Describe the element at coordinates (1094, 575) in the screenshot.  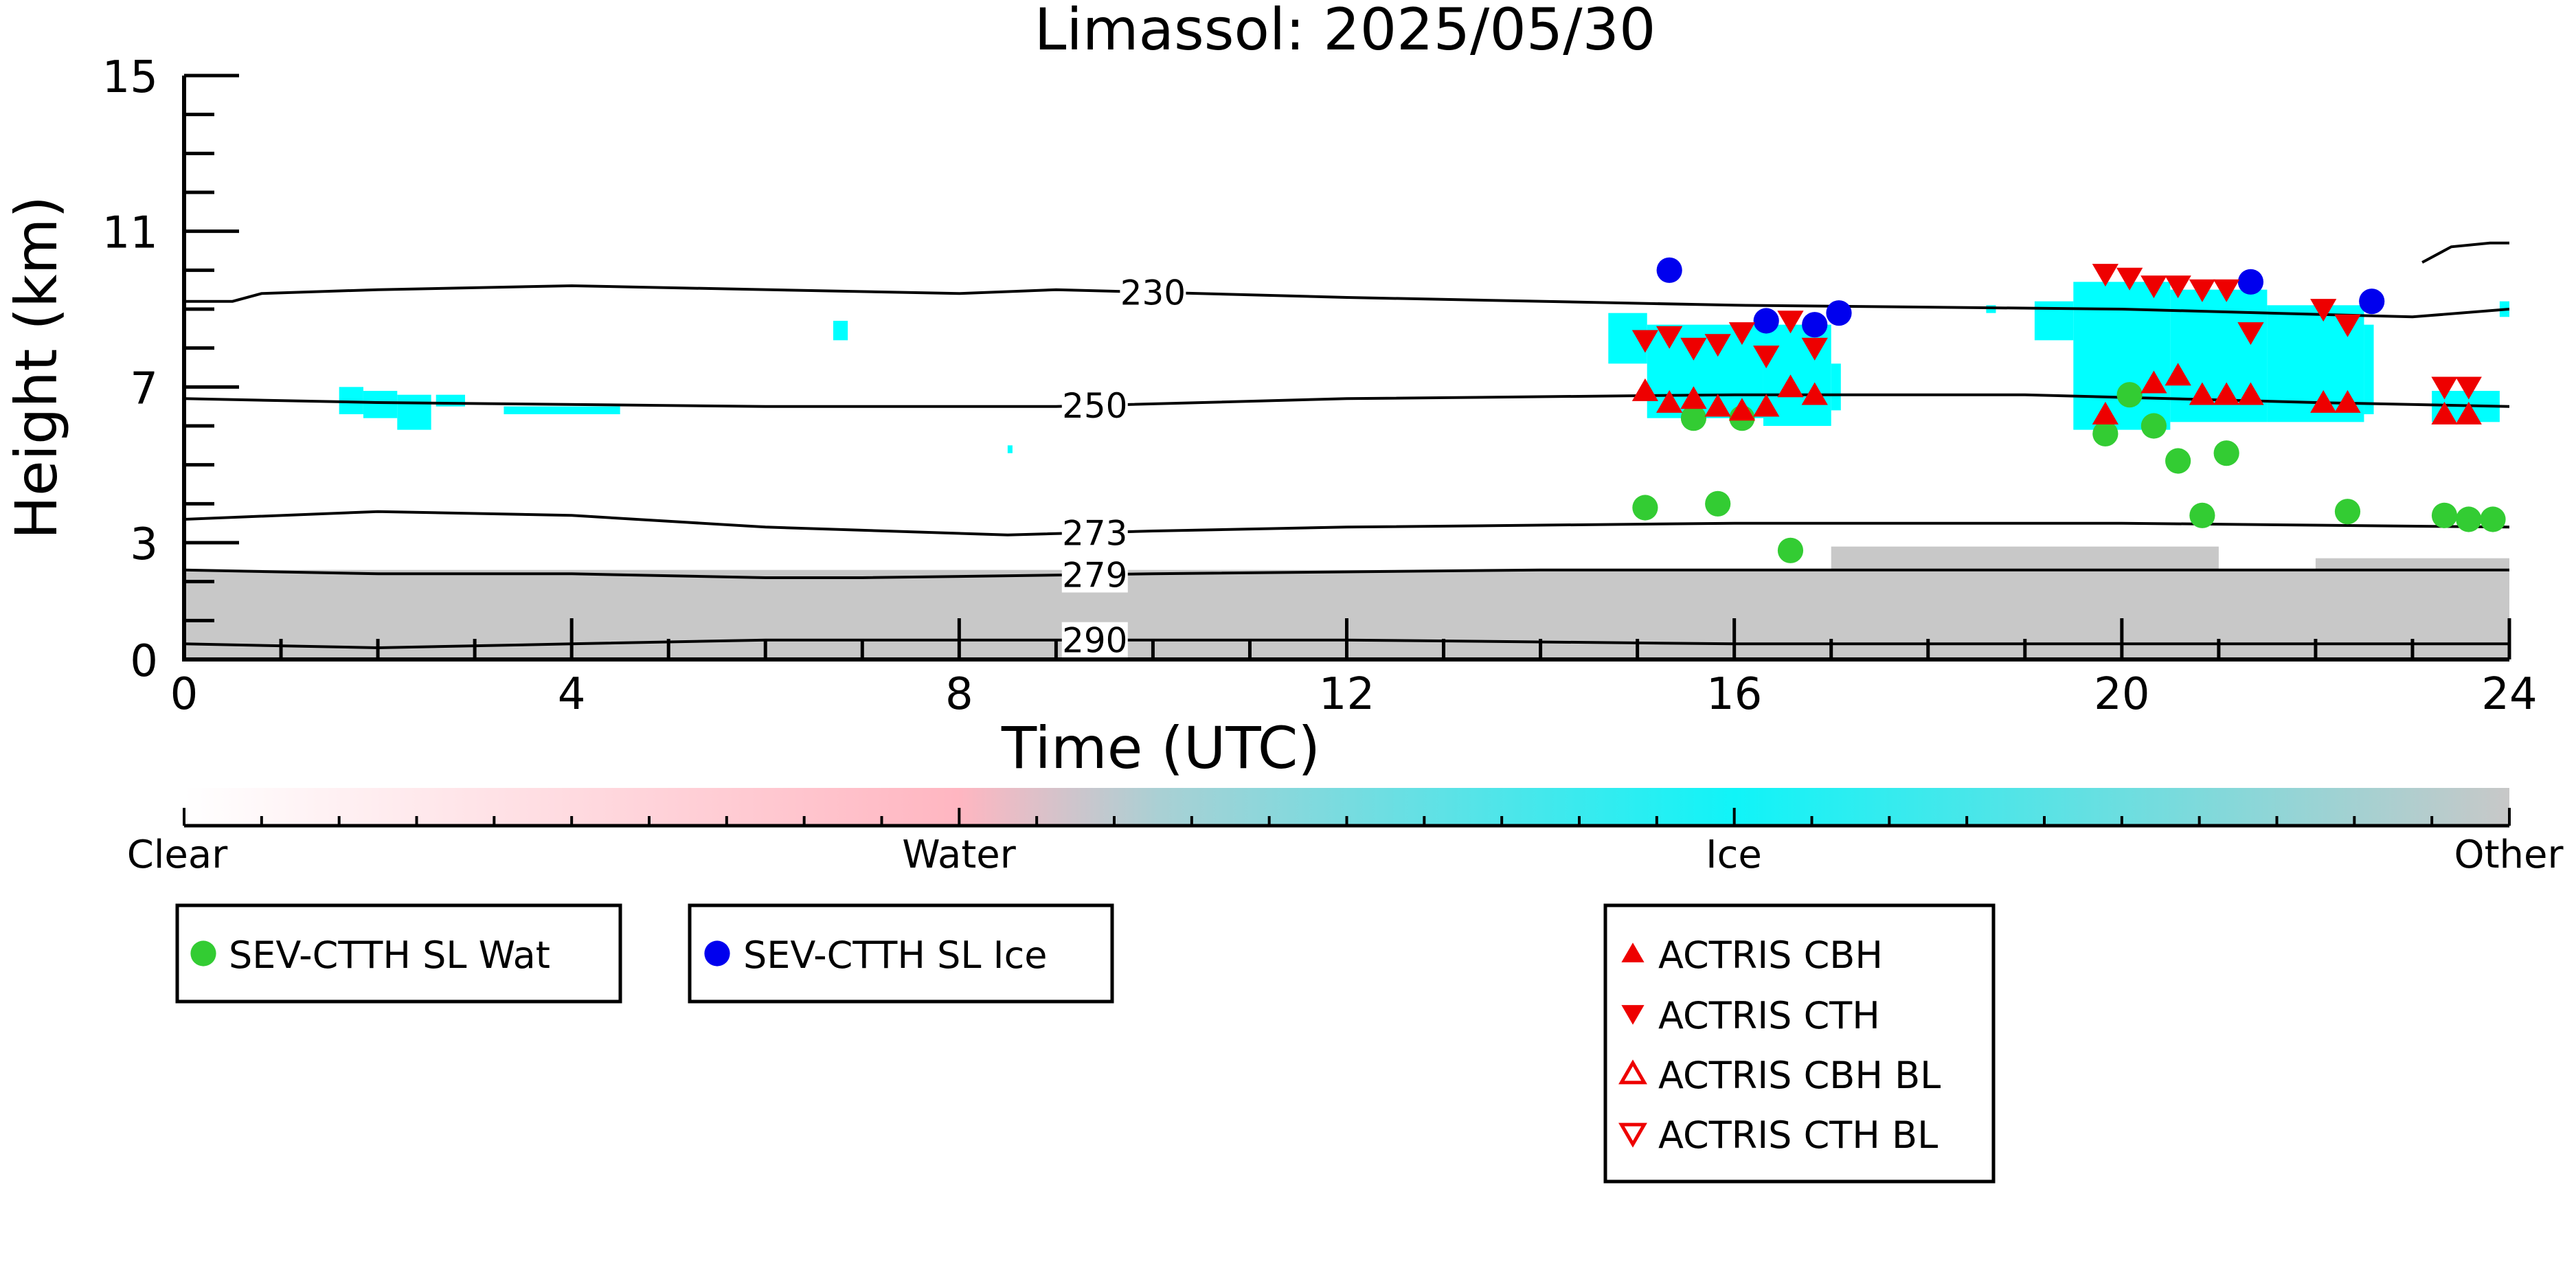
I see `isotherm-label-279: 279` at that location.